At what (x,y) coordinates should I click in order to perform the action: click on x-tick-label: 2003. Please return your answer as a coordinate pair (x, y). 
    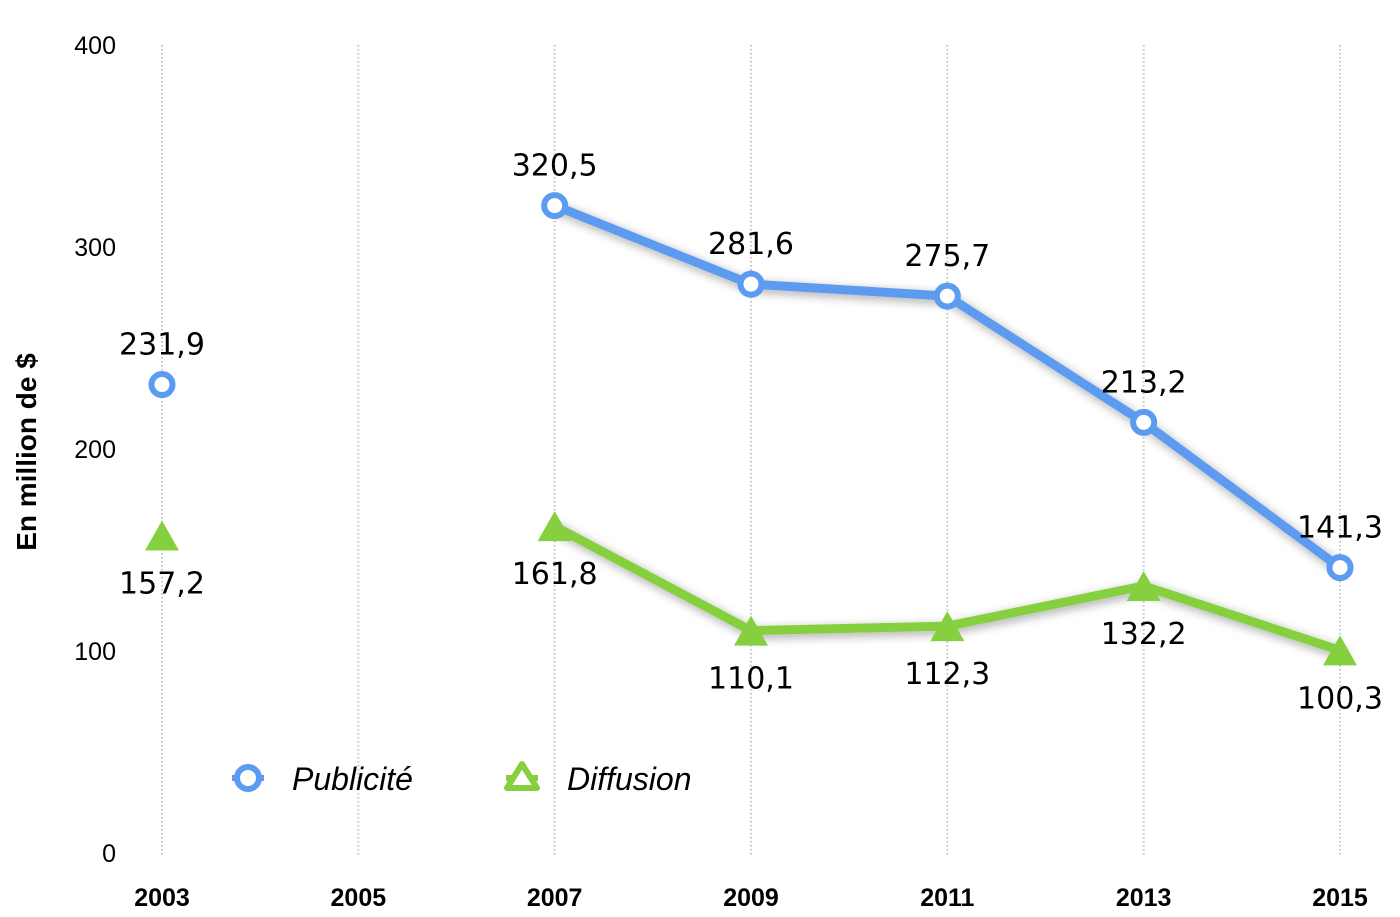
    Looking at the image, I should click on (162, 898).